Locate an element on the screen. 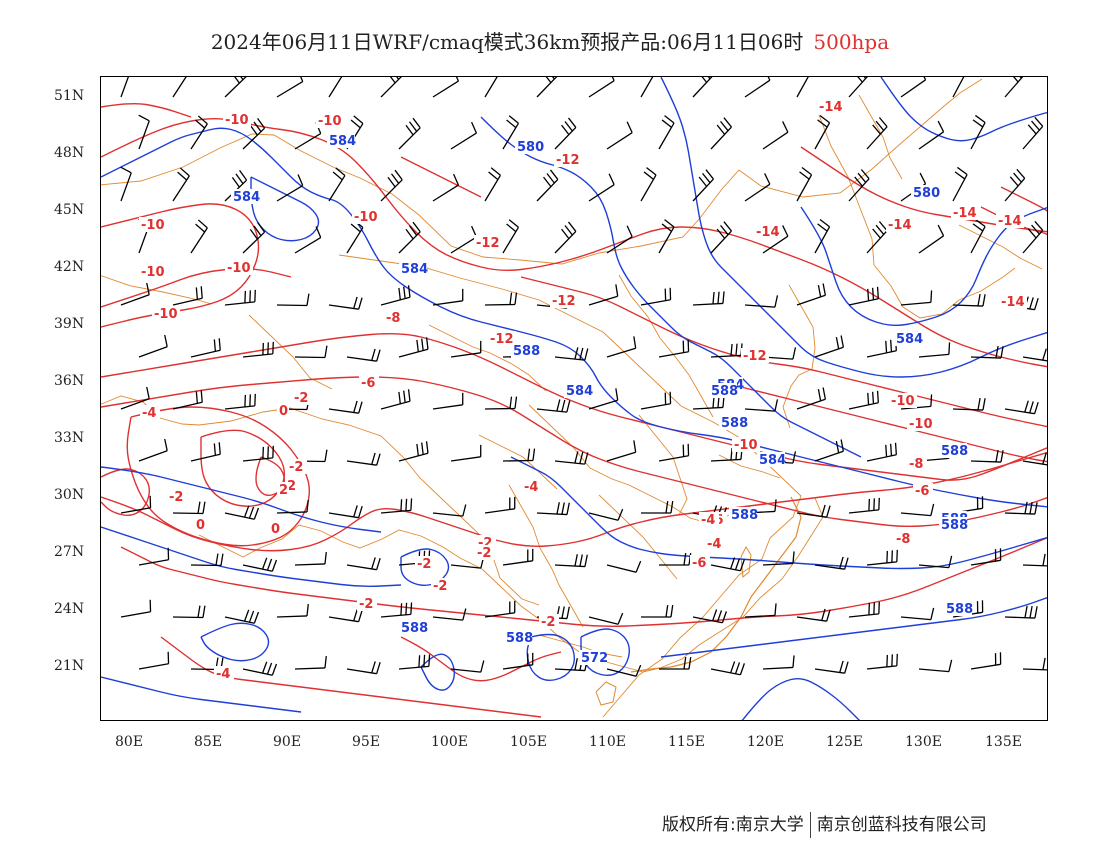  longitude-label: 85E is located at coordinates (208, 742).